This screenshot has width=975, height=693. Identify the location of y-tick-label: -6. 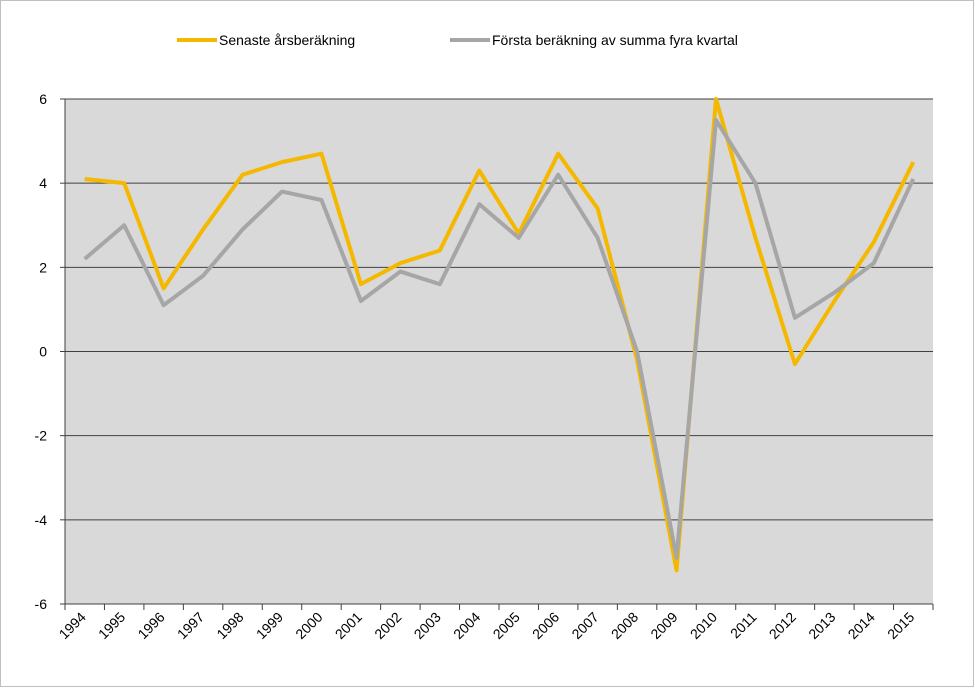
(41, 604).